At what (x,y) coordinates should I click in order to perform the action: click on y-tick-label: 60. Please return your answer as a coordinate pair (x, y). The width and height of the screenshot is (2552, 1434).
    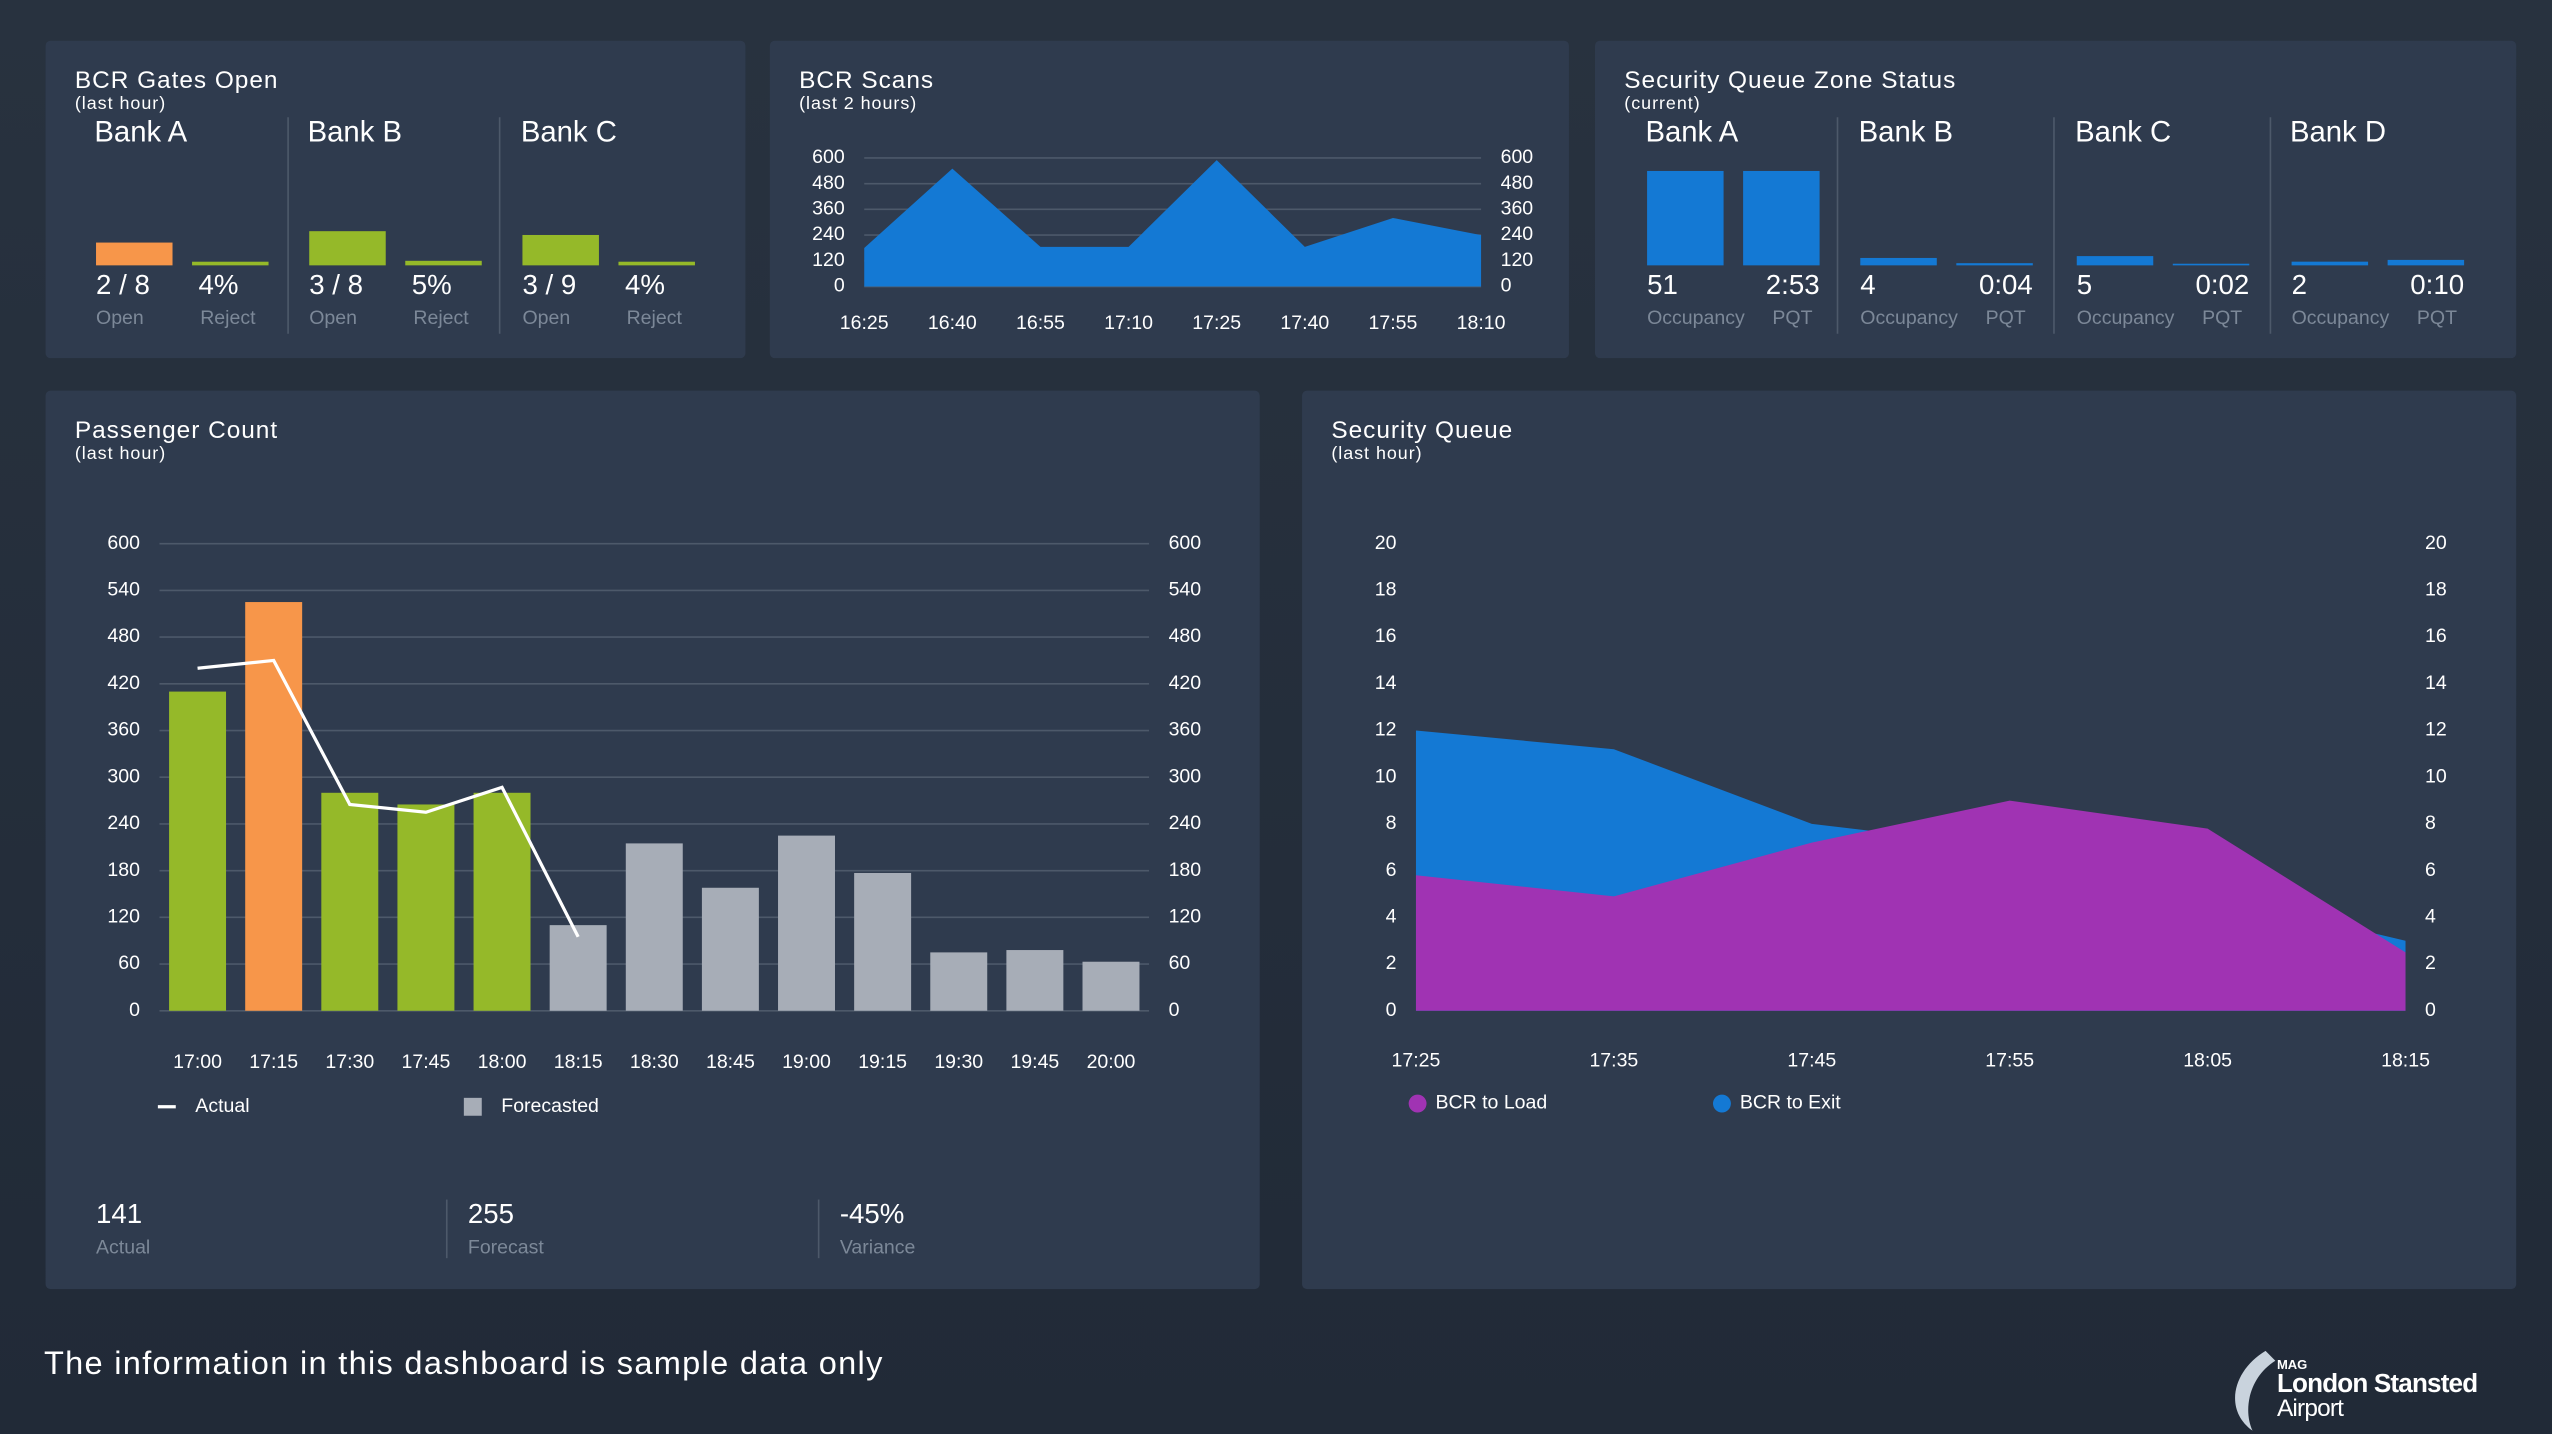
    Looking at the image, I should click on (129, 963).